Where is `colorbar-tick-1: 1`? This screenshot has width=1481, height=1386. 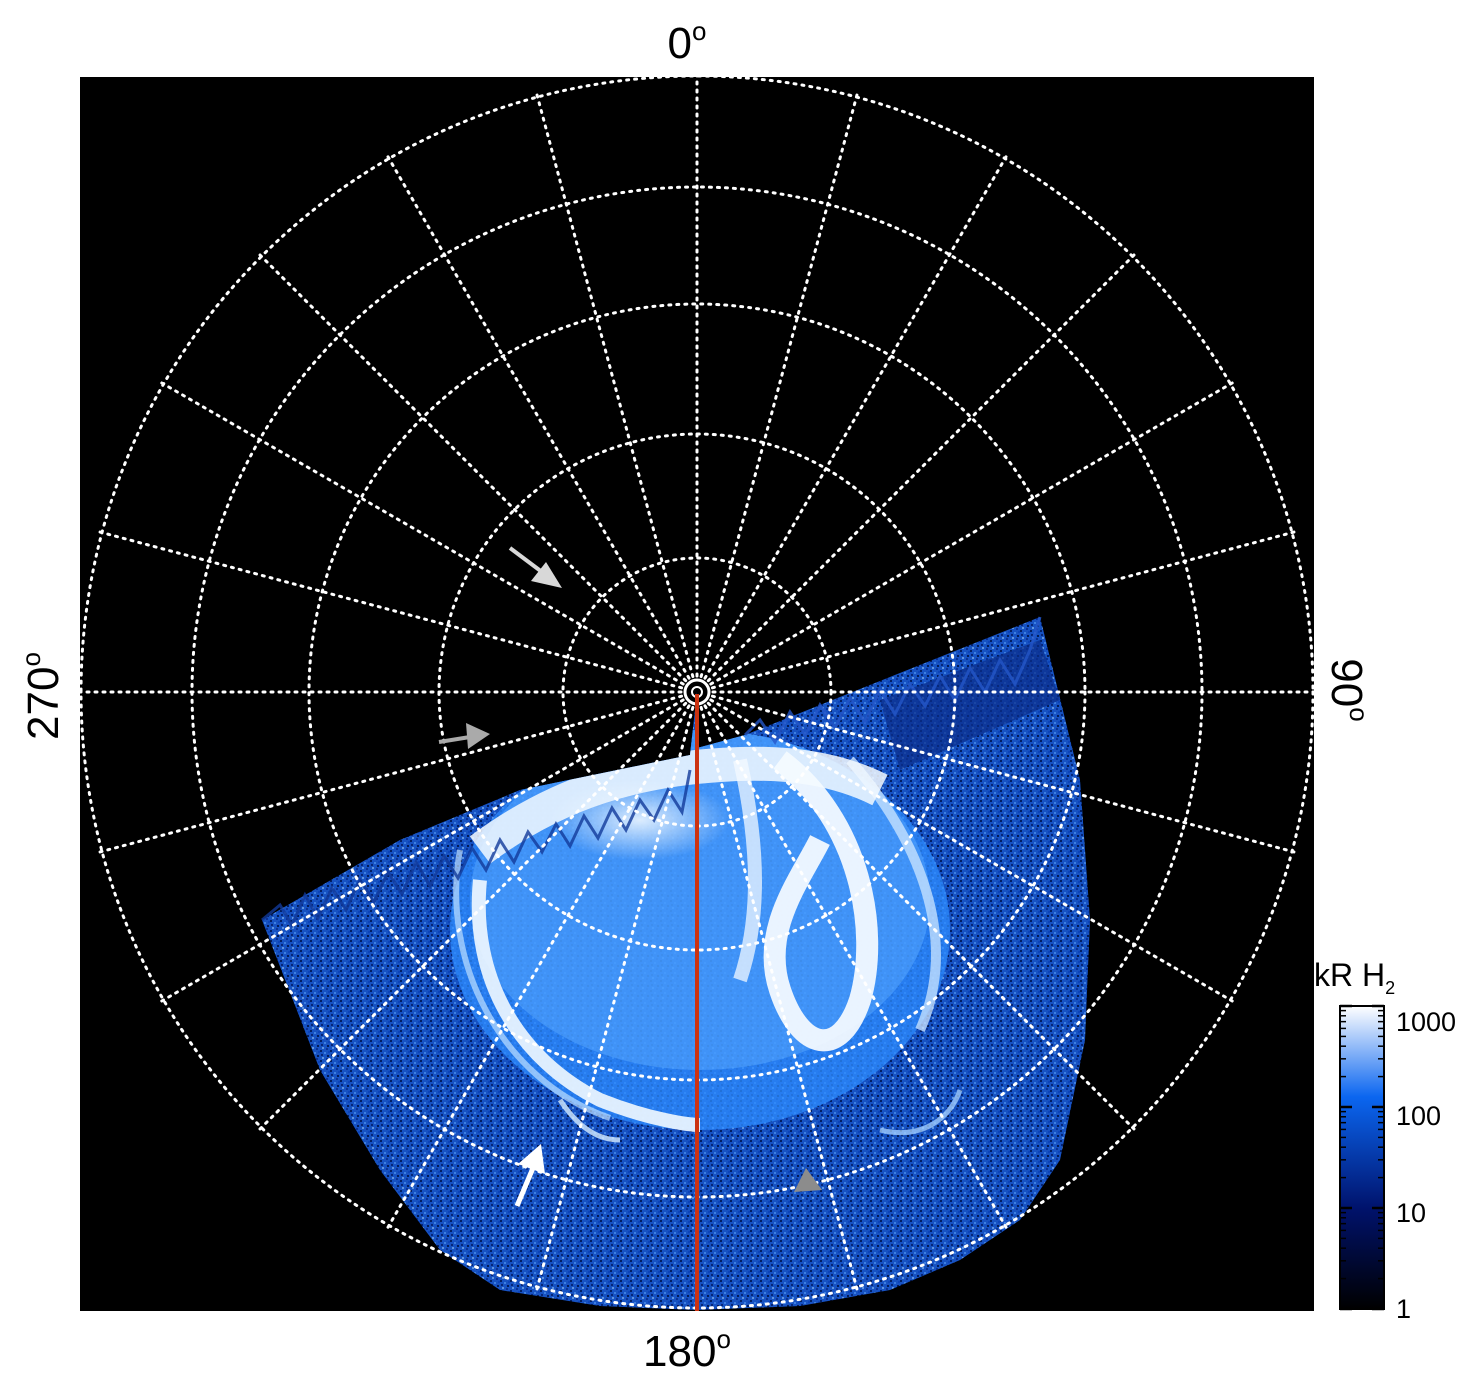
colorbar-tick-1: 1 is located at coordinates (1403, 1309).